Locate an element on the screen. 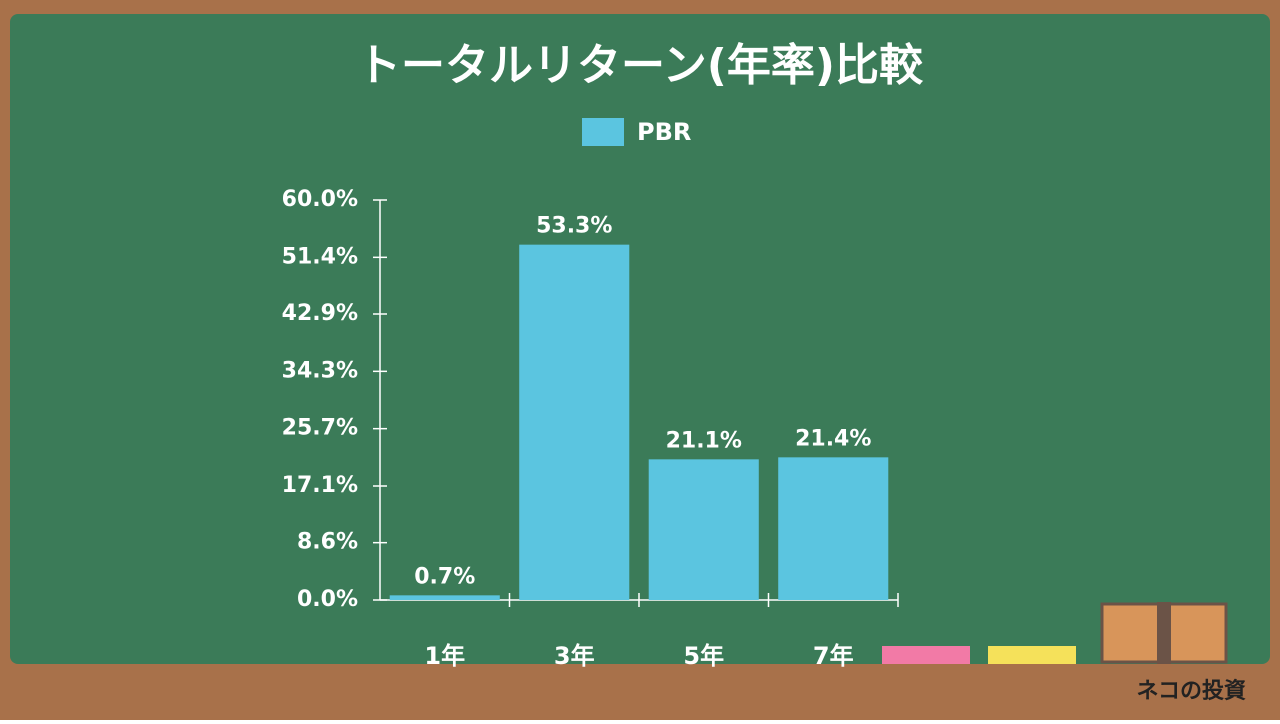 The width and height of the screenshot is (1280, 724). y-tick-label: 25.7% is located at coordinates (320, 428).